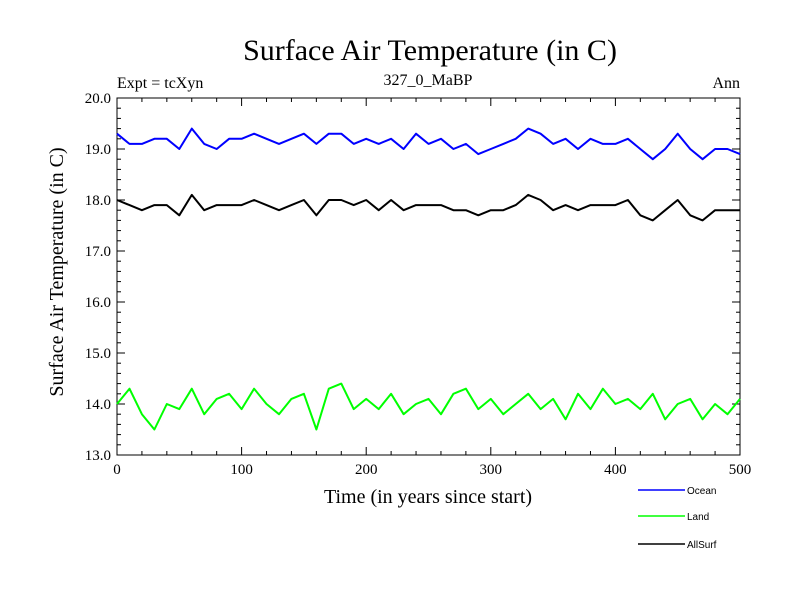 This screenshot has height=600, width=800. What do you see at coordinates (160, 83) in the screenshot?
I see `experiment-label: Expt = tcXyn` at bounding box center [160, 83].